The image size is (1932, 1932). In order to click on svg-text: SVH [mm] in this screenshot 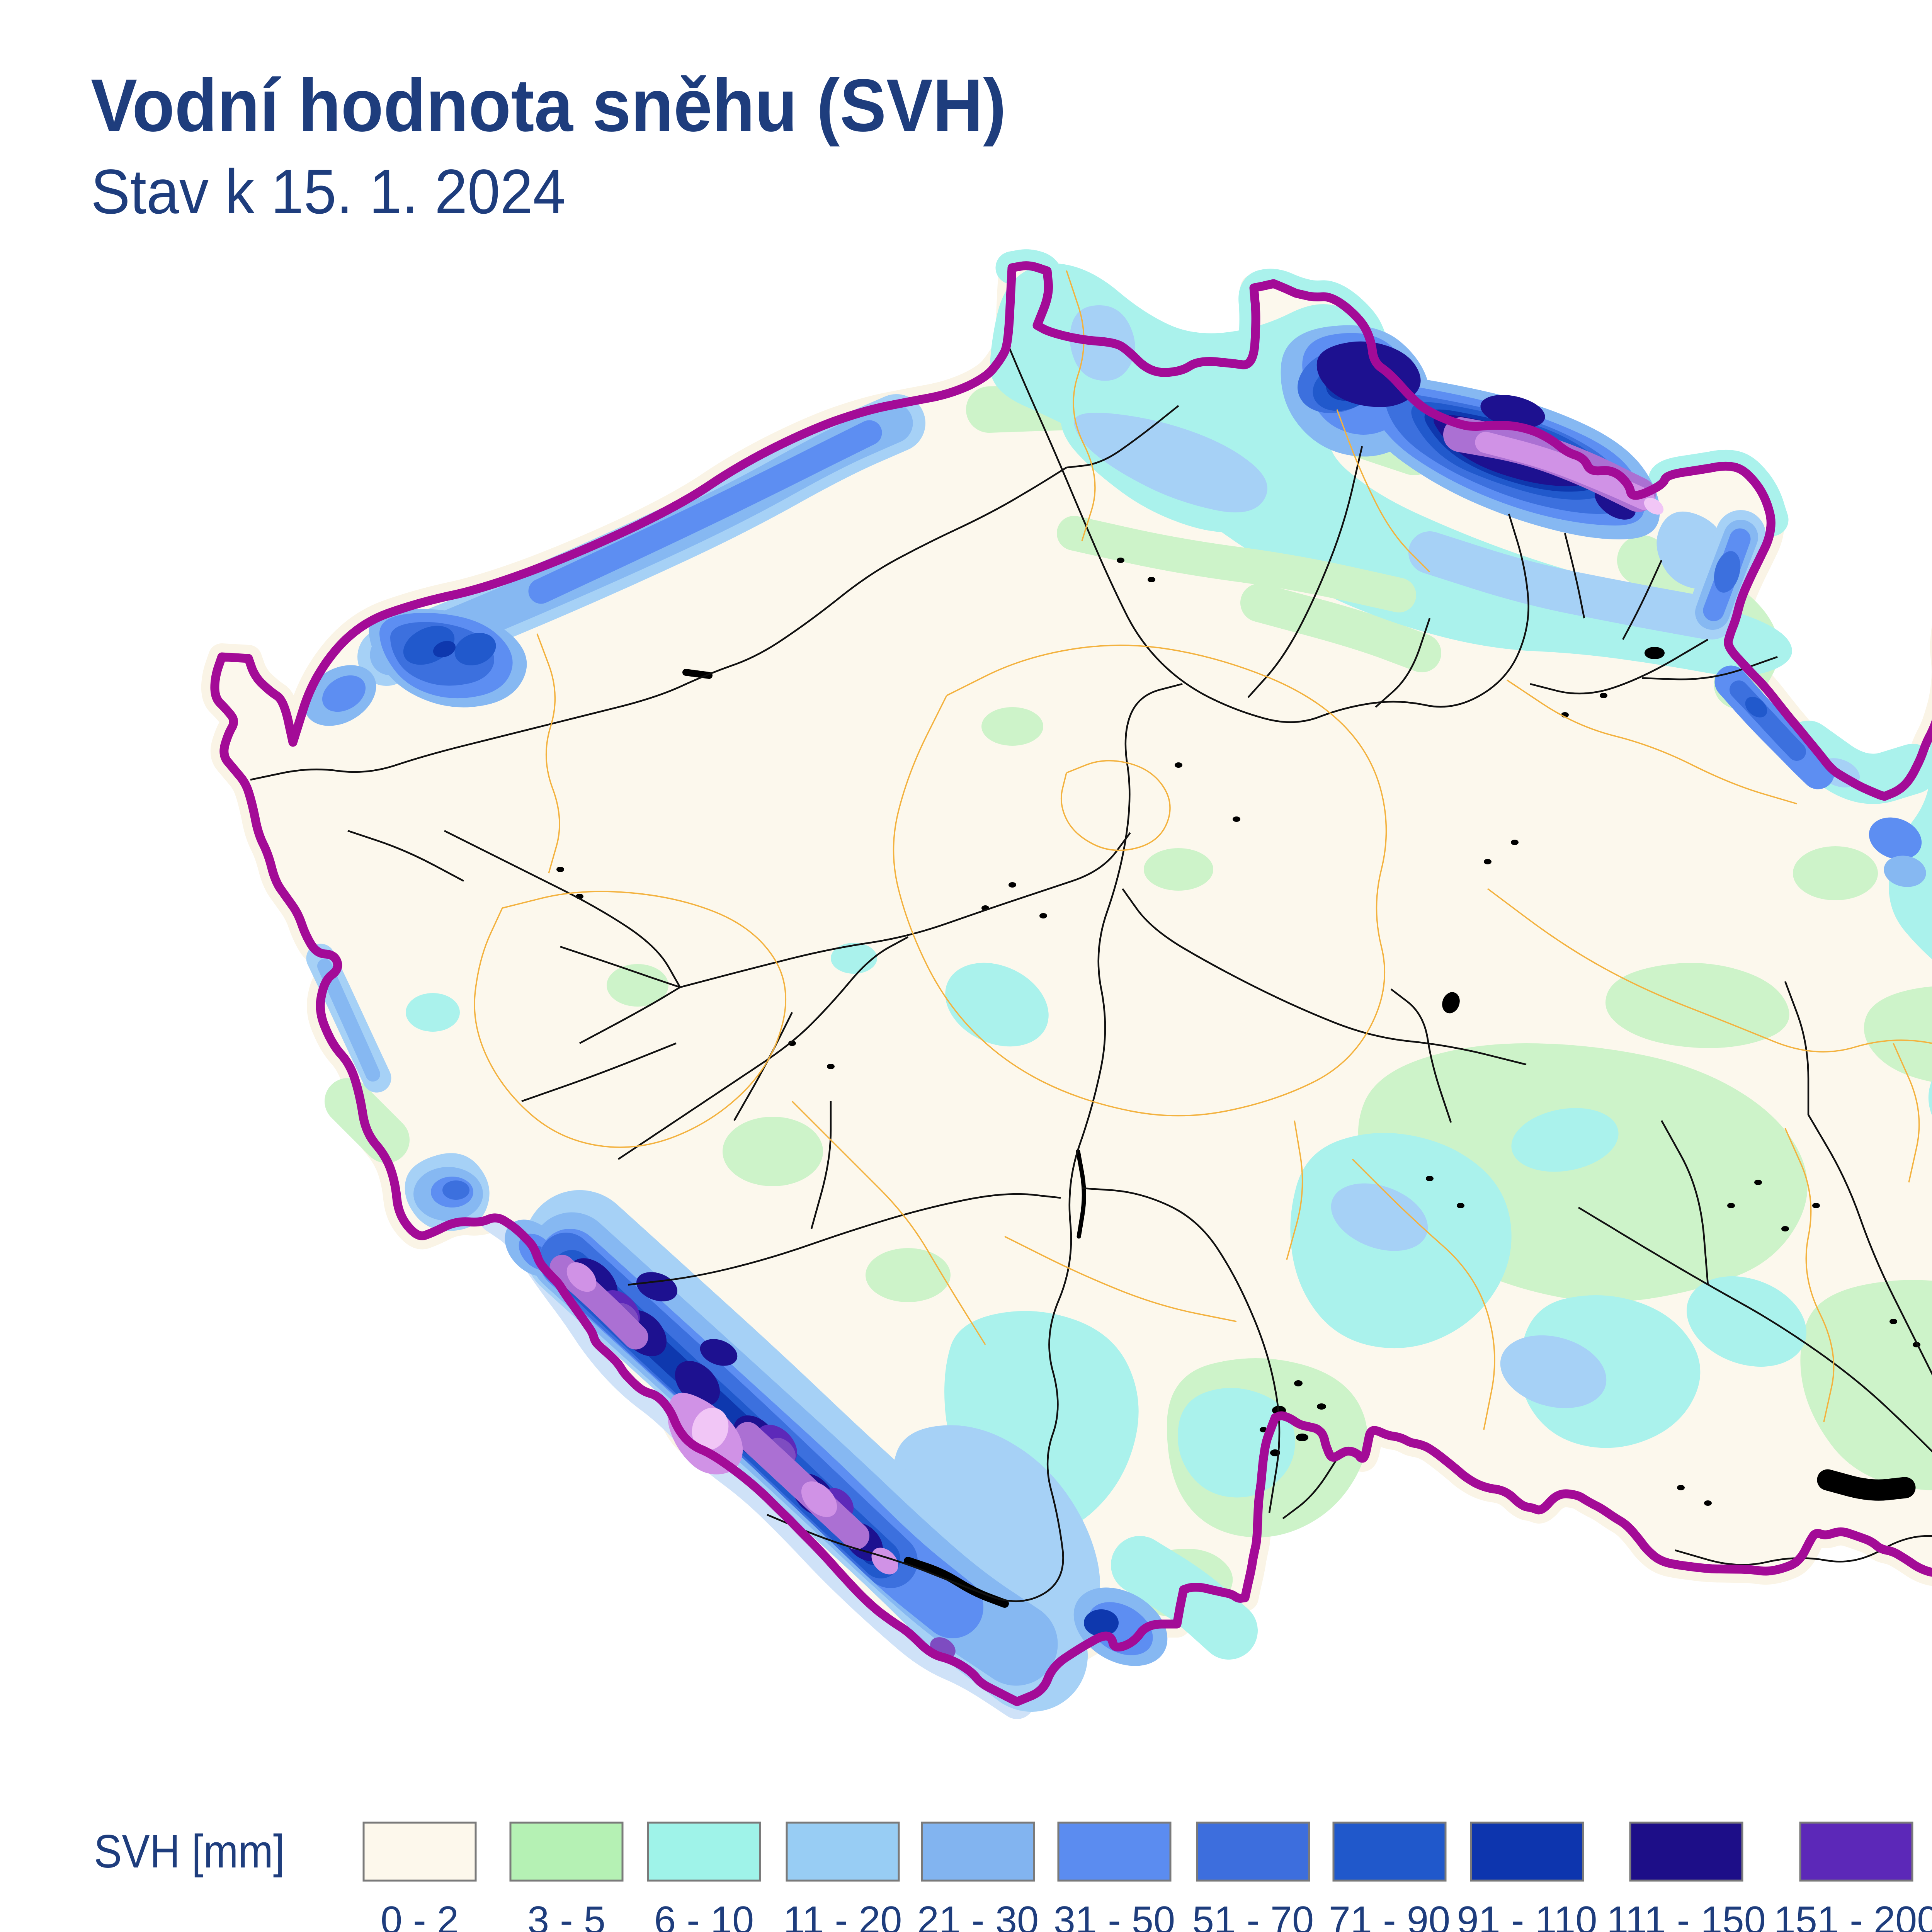, I will do `click(190, 1852)`.